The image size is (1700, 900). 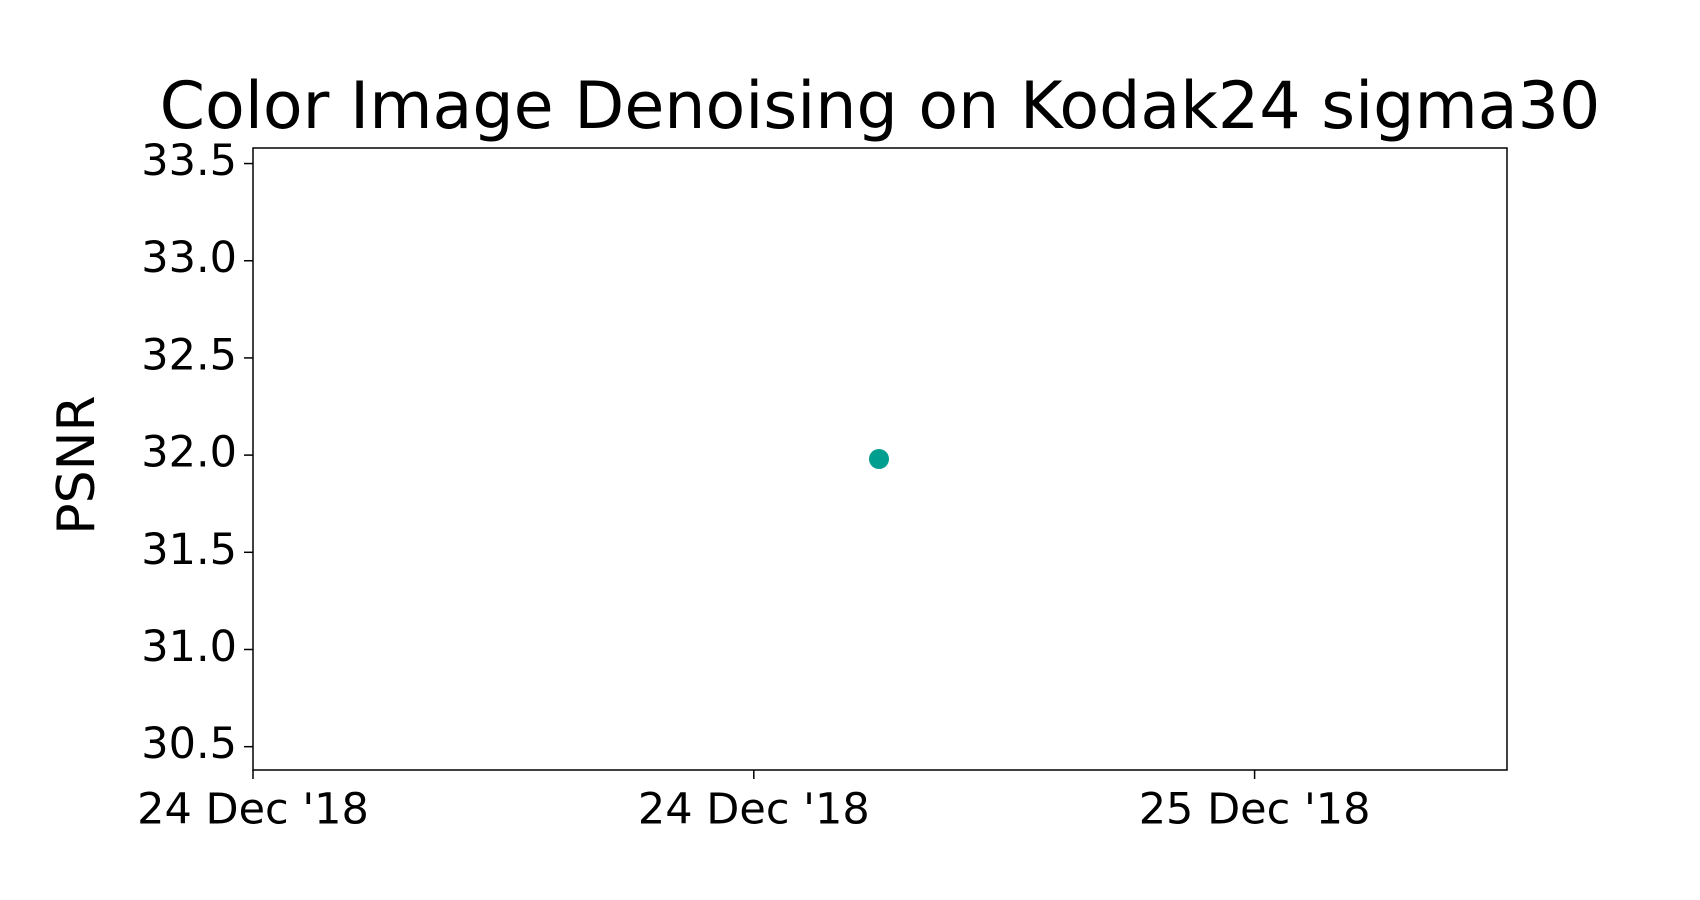 I want to click on y-tick-label: 31.0, so click(x=189, y=647).